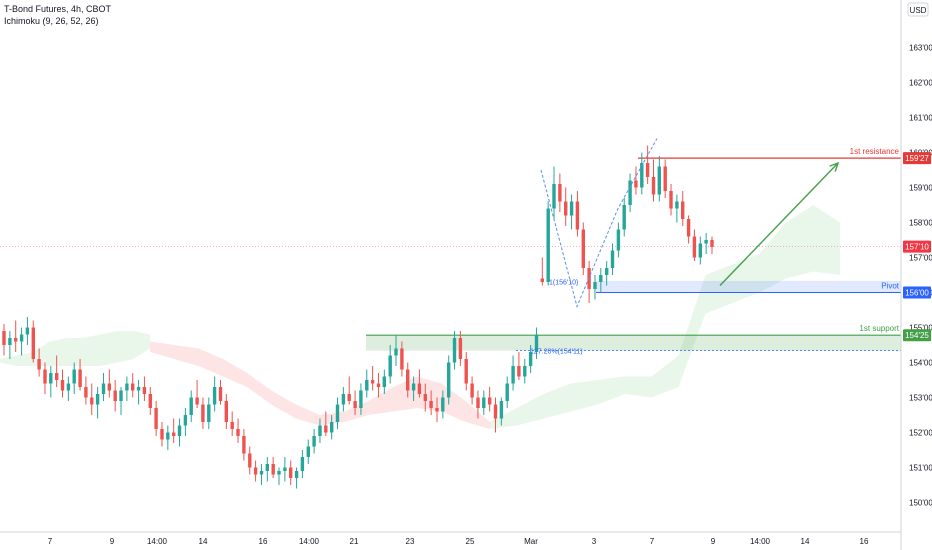  I want to click on pivot-price-tag-bg, so click(917, 292).